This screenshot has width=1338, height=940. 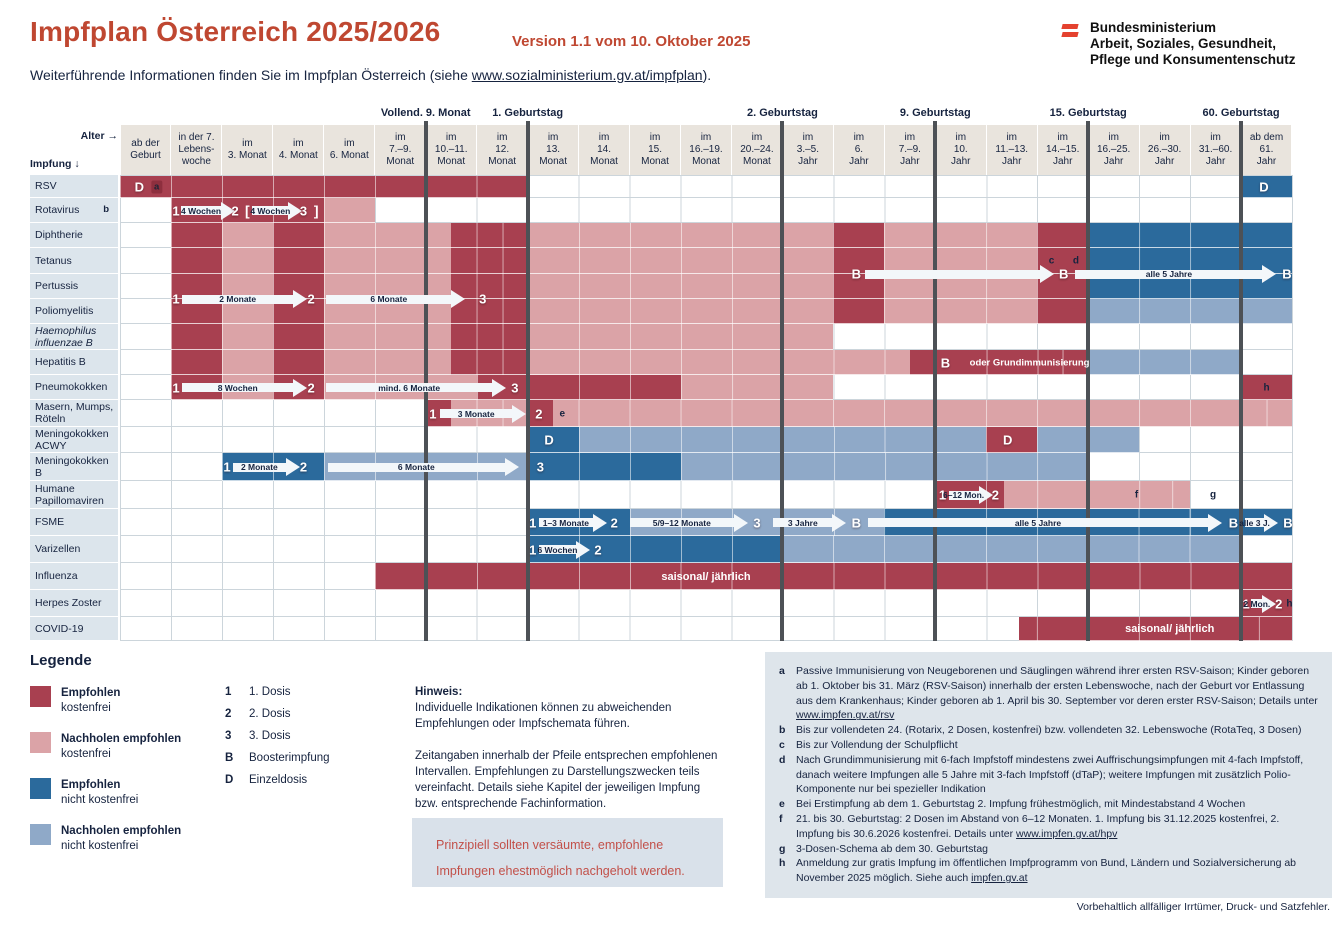 What do you see at coordinates (782, 848) in the screenshot?
I see `footnote-key: g` at bounding box center [782, 848].